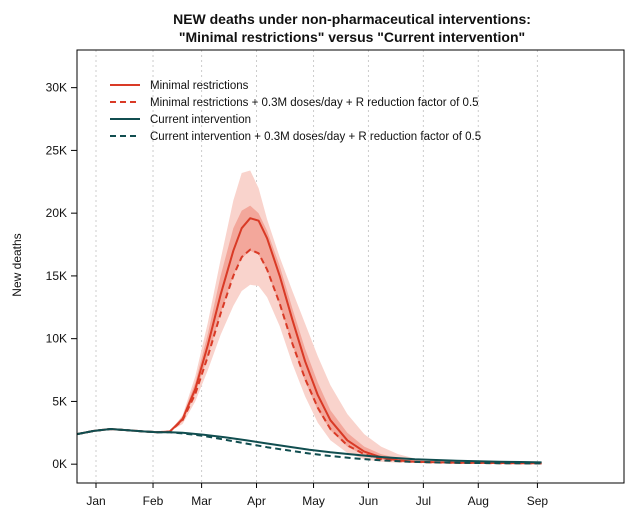 Image resolution: width=640 pixels, height=521 pixels. What do you see at coordinates (313, 501) in the screenshot?
I see `x-tick-label: May` at bounding box center [313, 501].